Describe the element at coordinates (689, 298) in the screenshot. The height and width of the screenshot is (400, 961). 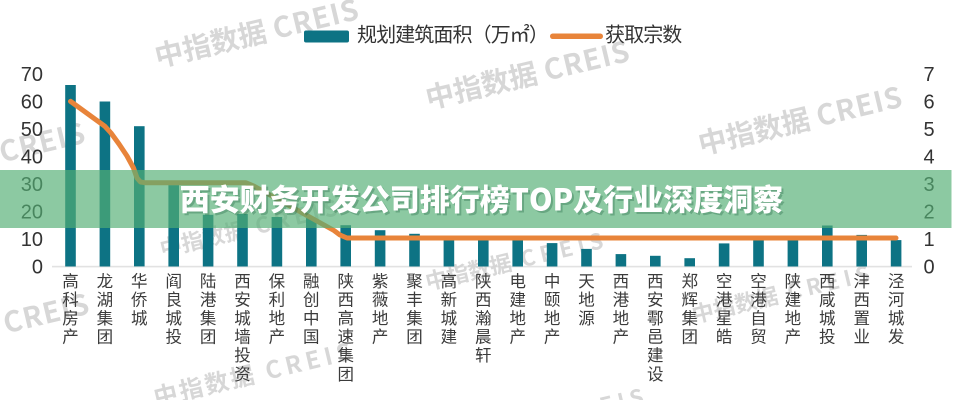
I see `svg-text: 辉` at that location.